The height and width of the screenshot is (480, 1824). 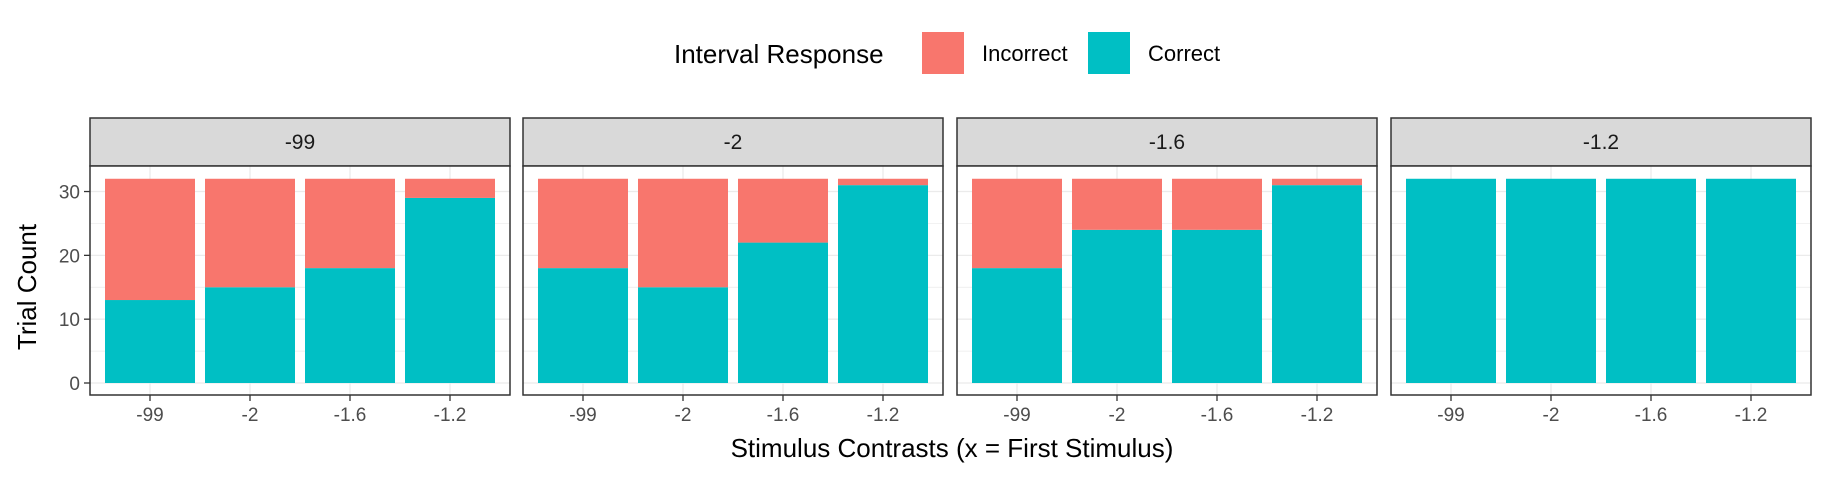 What do you see at coordinates (69, 320) in the screenshot?
I see `y-tick-label: 10` at bounding box center [69, 320].